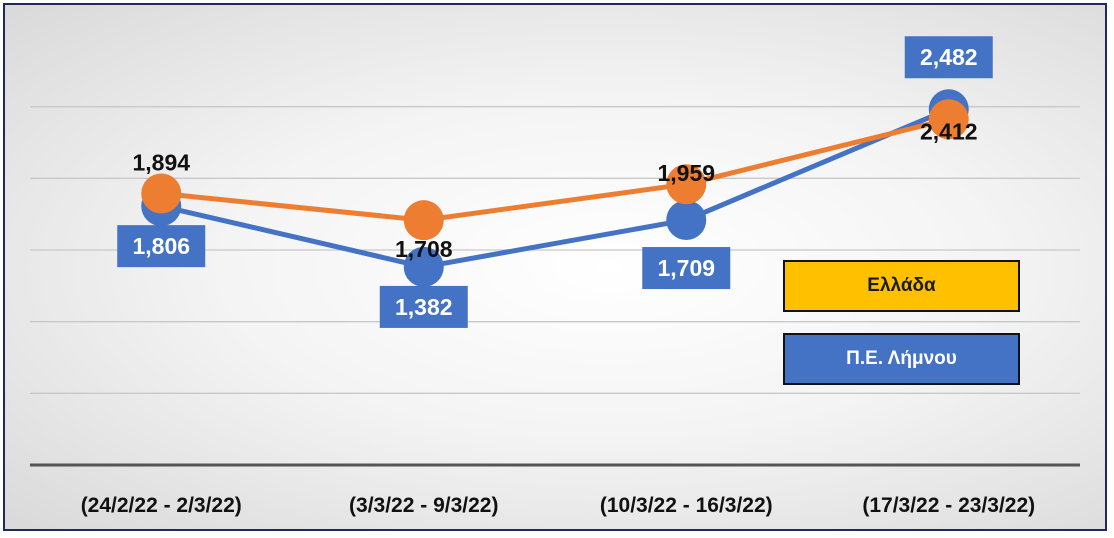 The width and height of the screenshot is (1114, 538). Describe the element at coordinates (686, 505) in the screenshot. I see `x-tick-label: (10/3/22 - 16/3/22)` at that location.